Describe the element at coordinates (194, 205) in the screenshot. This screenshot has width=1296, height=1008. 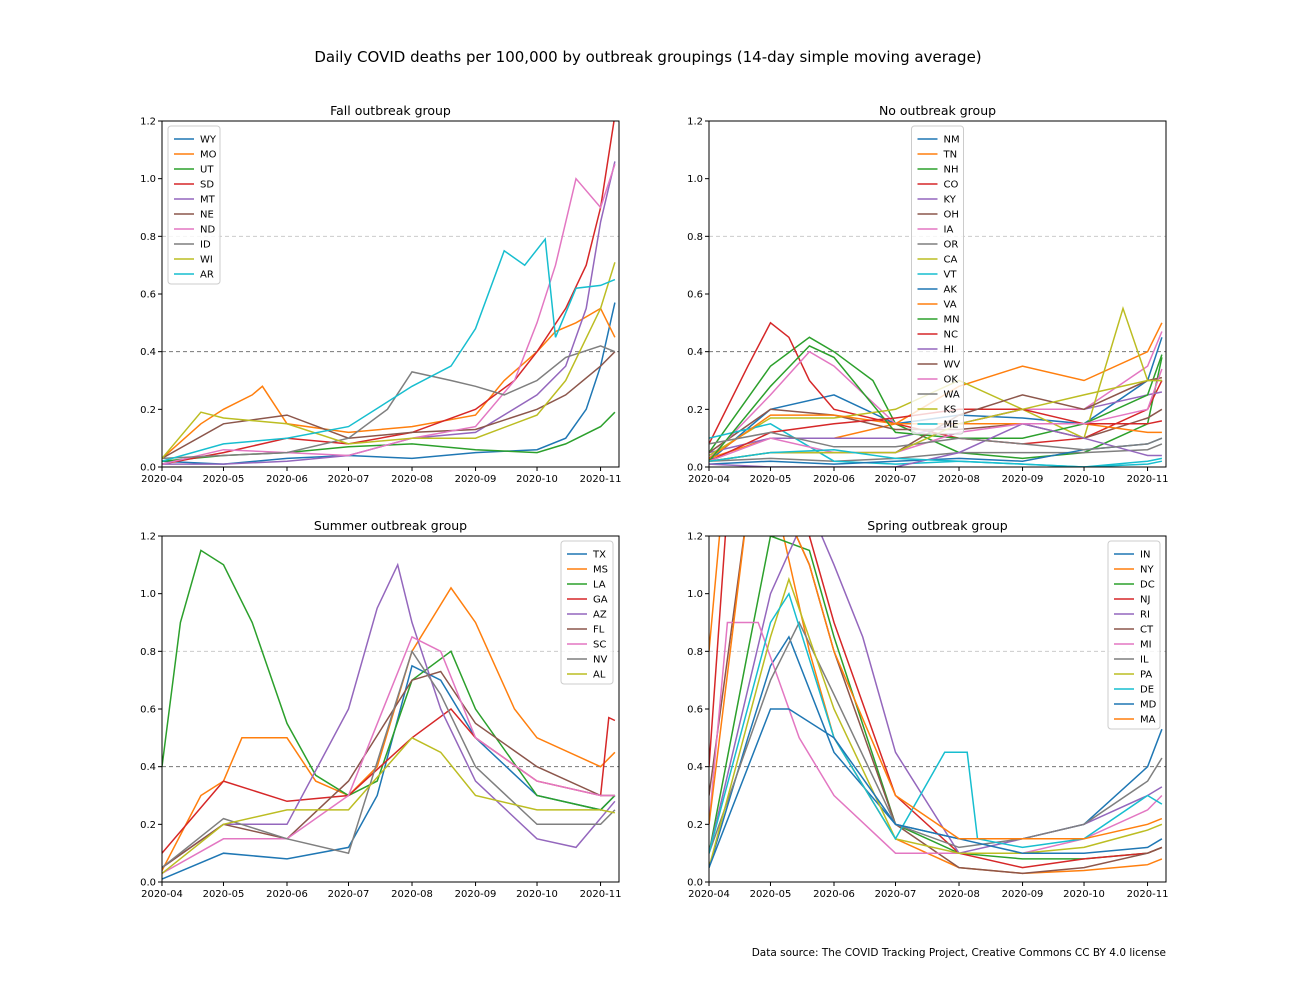
I see `legend: WY MO UT SD MT NE ND ID WI AR` at that location.